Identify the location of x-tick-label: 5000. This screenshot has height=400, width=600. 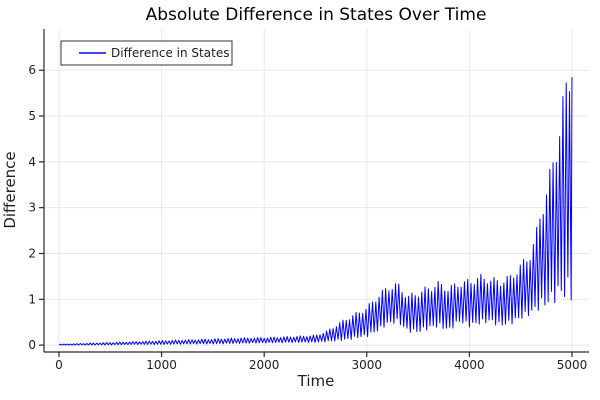
(572, 365).